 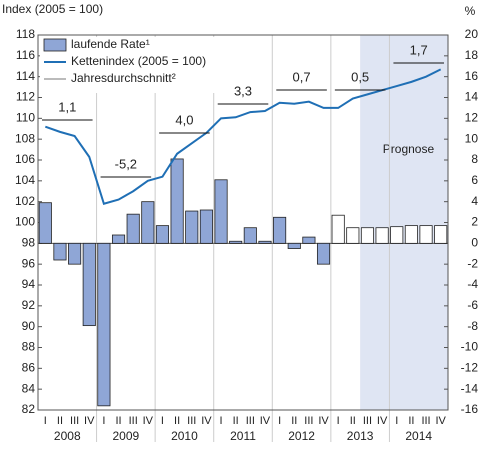 What do you see at coordinates (29, 243) in the screenshot?
I see `y-tick-label: 98` at bounding box center [29, 243].